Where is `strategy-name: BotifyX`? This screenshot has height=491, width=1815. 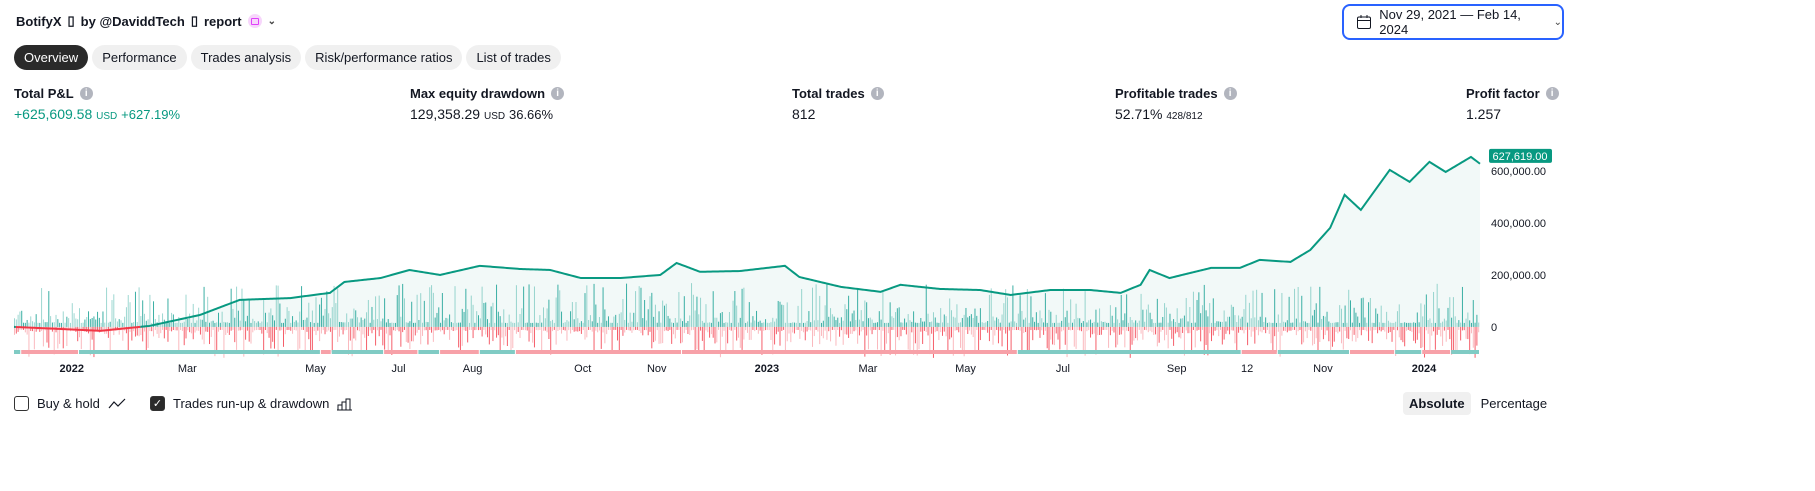
strategy-name: BotifyX is located at coordinates (39, 21).